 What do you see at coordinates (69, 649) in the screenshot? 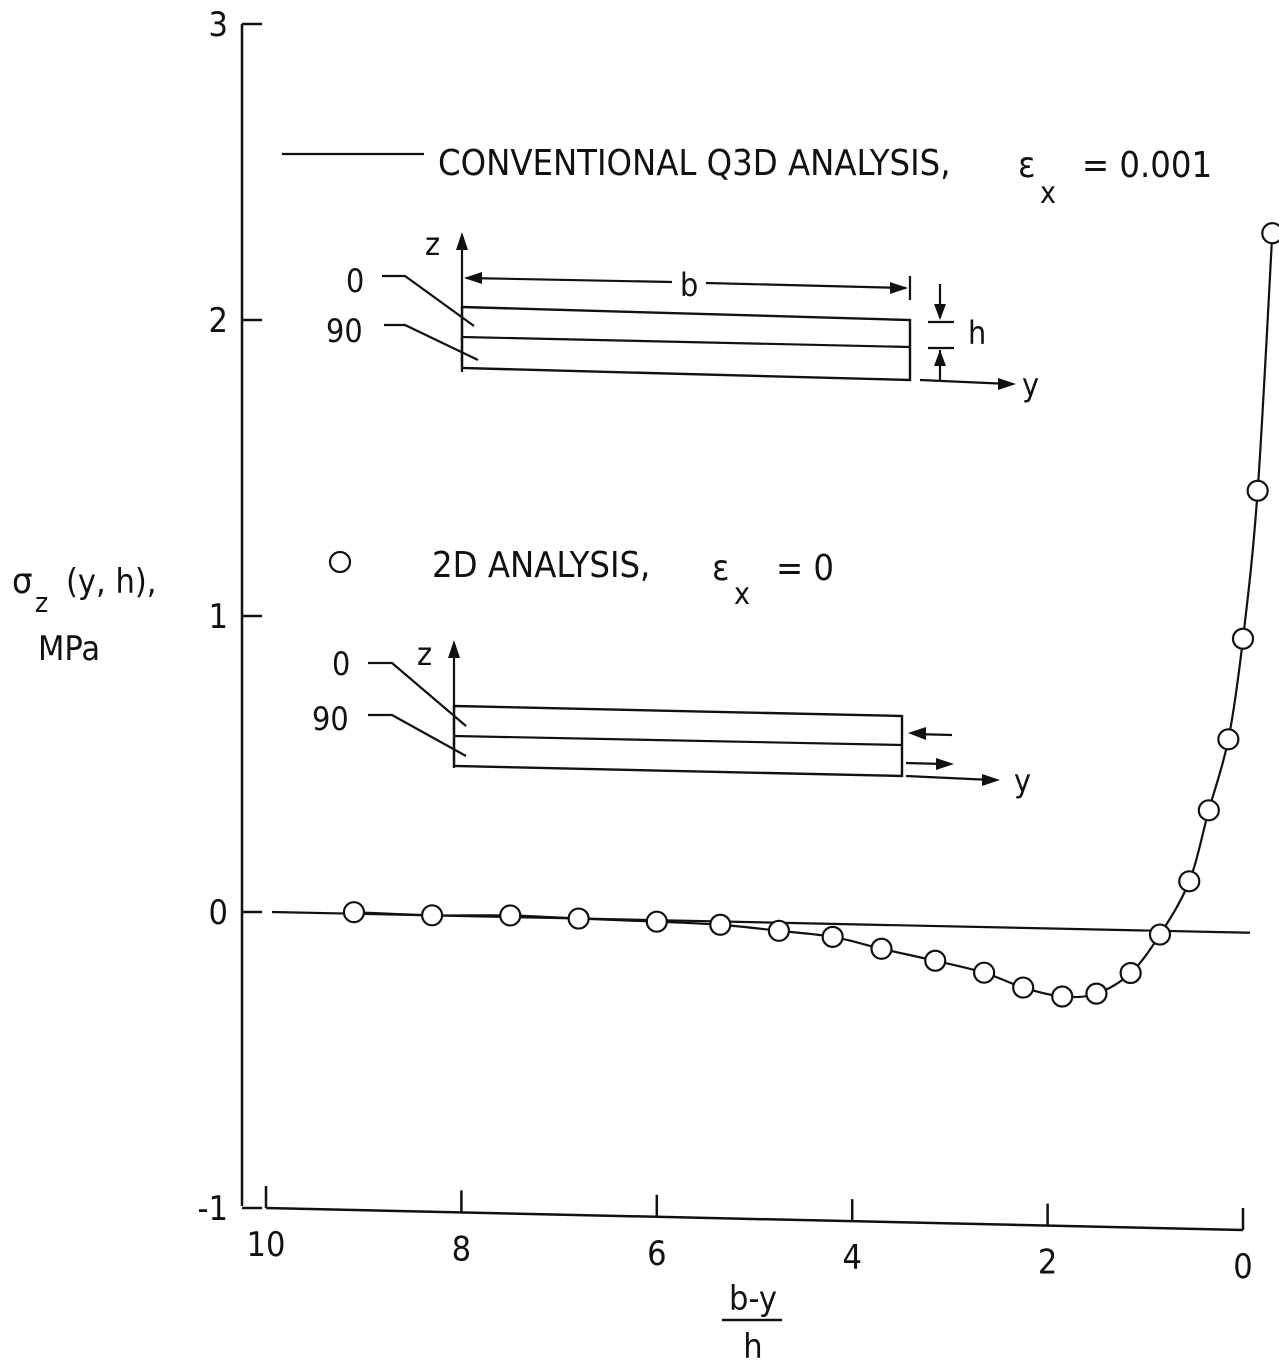
I see `y-label-unit: MPa` at bounding box center [69, 649].